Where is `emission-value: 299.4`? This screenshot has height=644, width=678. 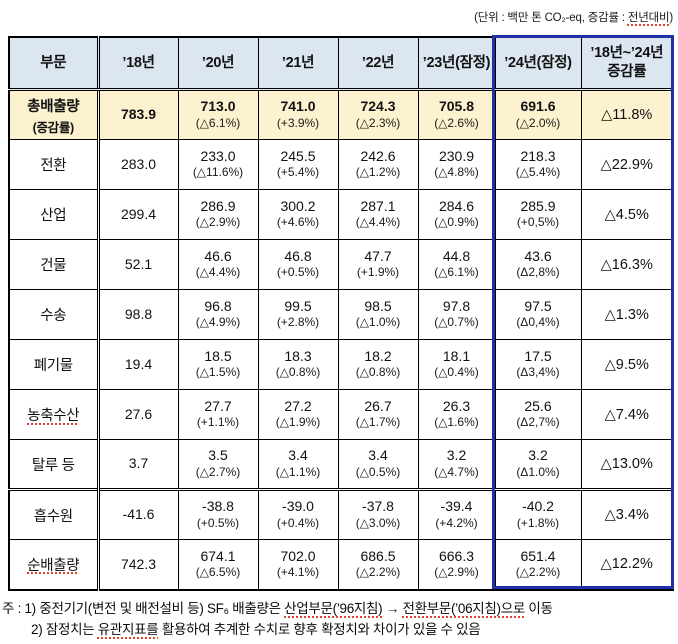 emission-value: 299.4 is located at coordinates (138, 213).